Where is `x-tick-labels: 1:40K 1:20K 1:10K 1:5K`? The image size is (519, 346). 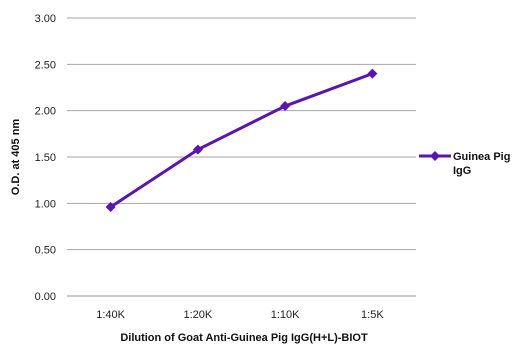
x-tick-labels: 1:40K 1:20K 1:10K 1:5K is located at coordinates (240, 315).